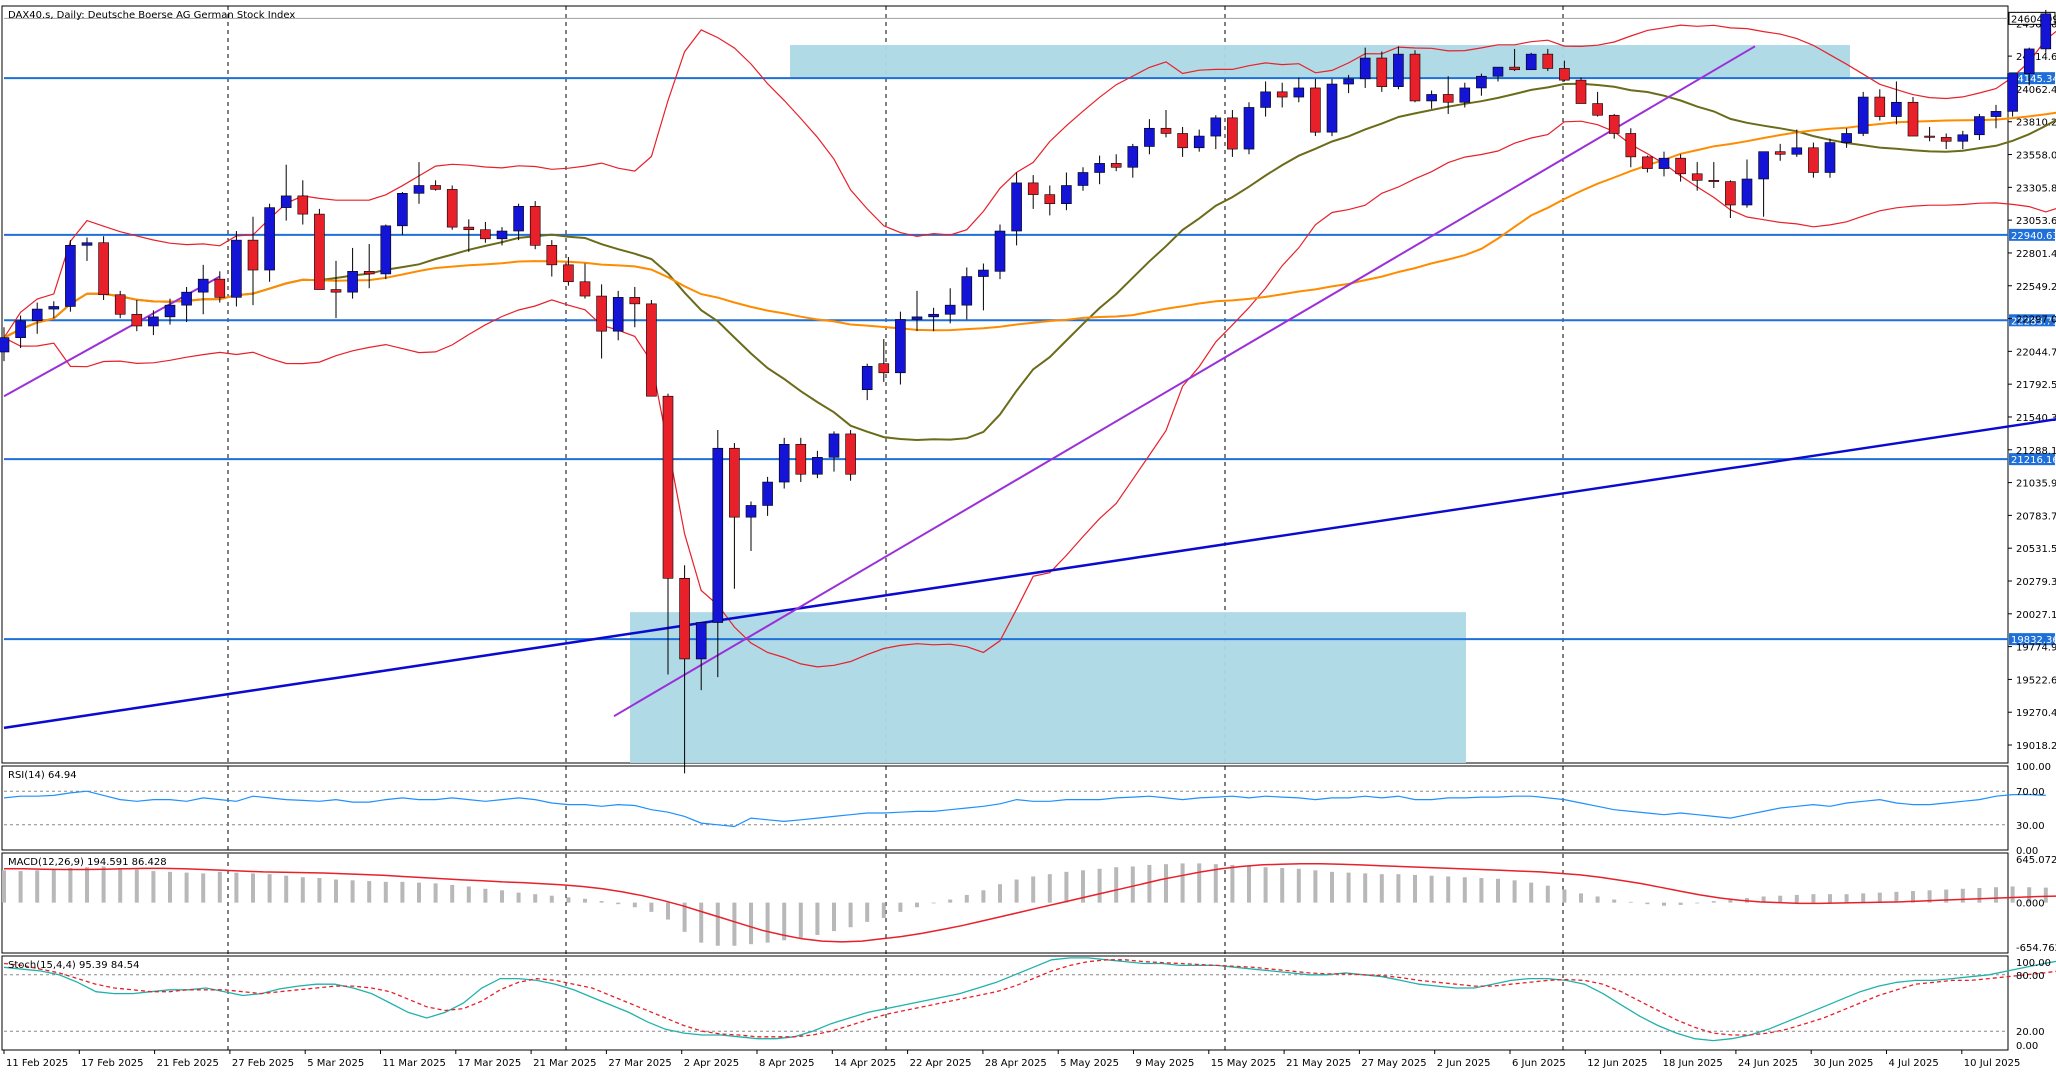 The width and height of the screenshot is (2056, 1077). I want to click on macd-signal-line, so click(1030, 903).